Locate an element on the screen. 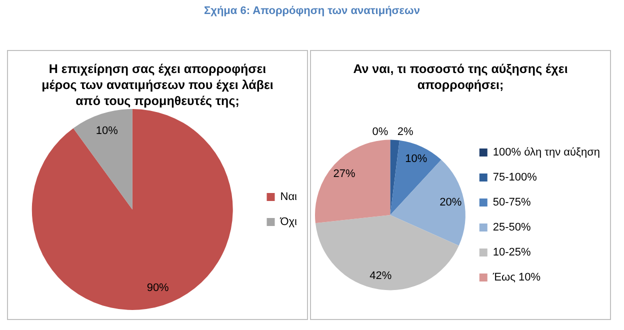  legend-label: 75-100% is located at coordinates (515, 178).